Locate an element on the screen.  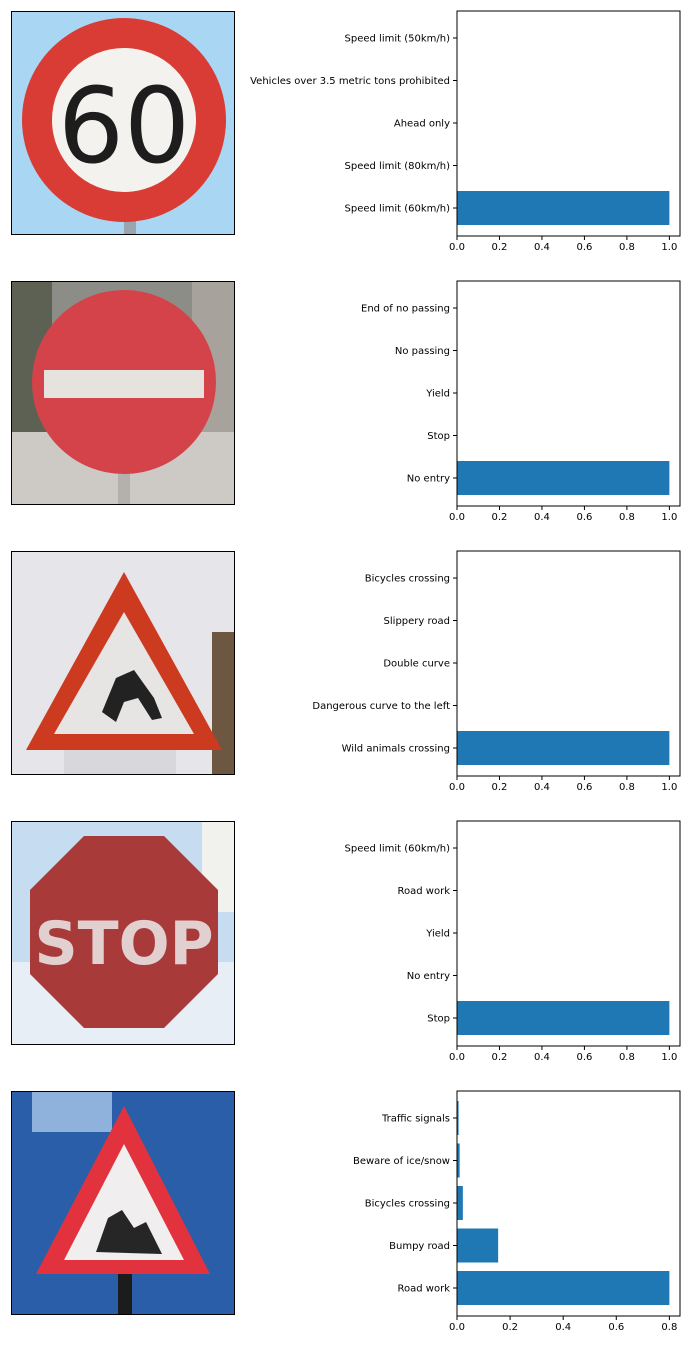
category-label: Speed limit (80km/h) is located at coordinates (398, 166).